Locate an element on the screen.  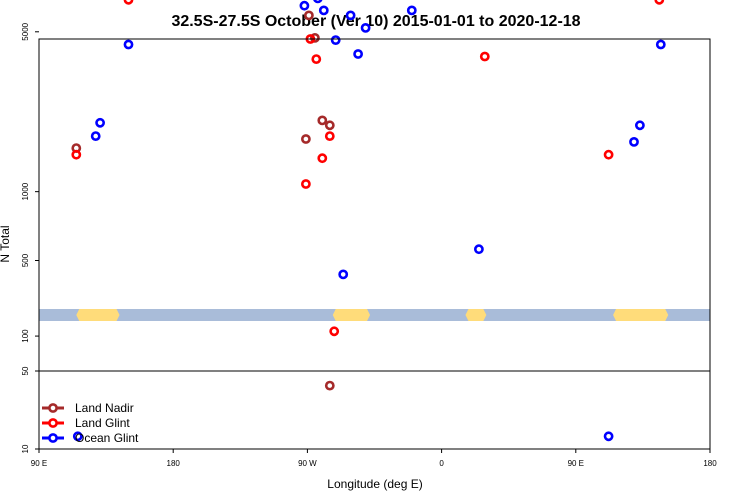
y-axis-label: N Total is located at coordinates (6, 243).